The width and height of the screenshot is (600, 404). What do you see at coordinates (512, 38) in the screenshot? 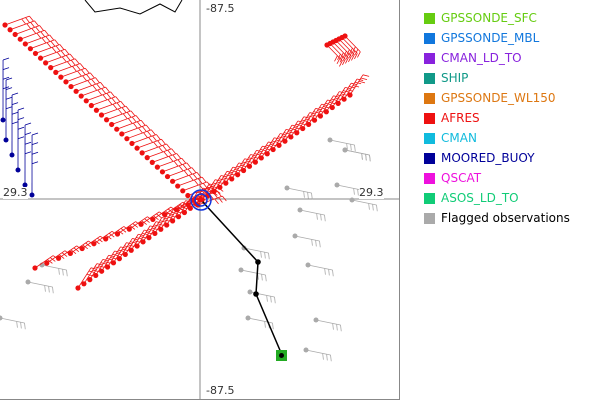
I see `legend-item: GPSSONDE_MBL` at bounding box center [512, 38].